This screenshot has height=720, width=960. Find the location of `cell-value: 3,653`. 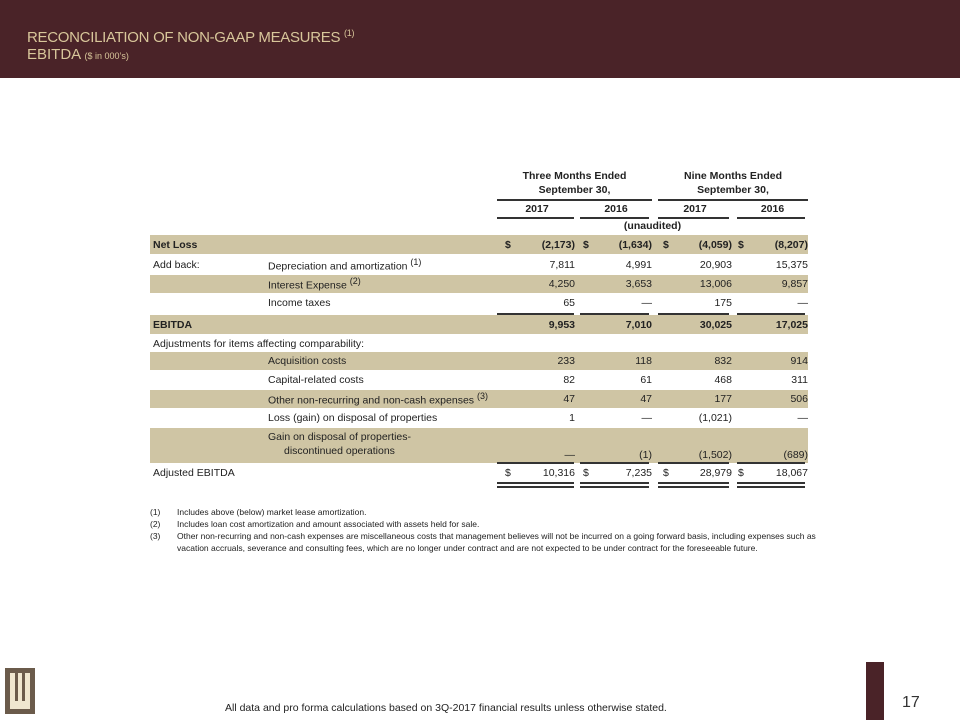

cell-value: 3,653 is located at coordinates (638, 284).